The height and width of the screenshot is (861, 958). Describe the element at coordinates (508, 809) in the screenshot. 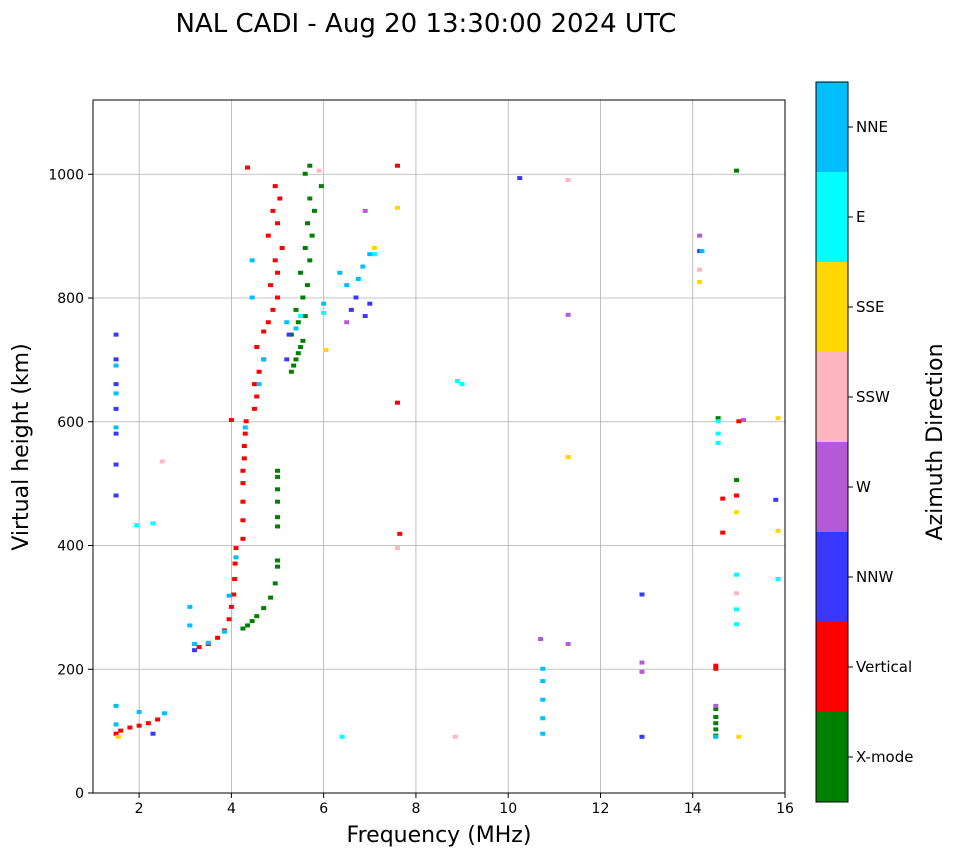

I see `x-tick-label: 10` at that location.